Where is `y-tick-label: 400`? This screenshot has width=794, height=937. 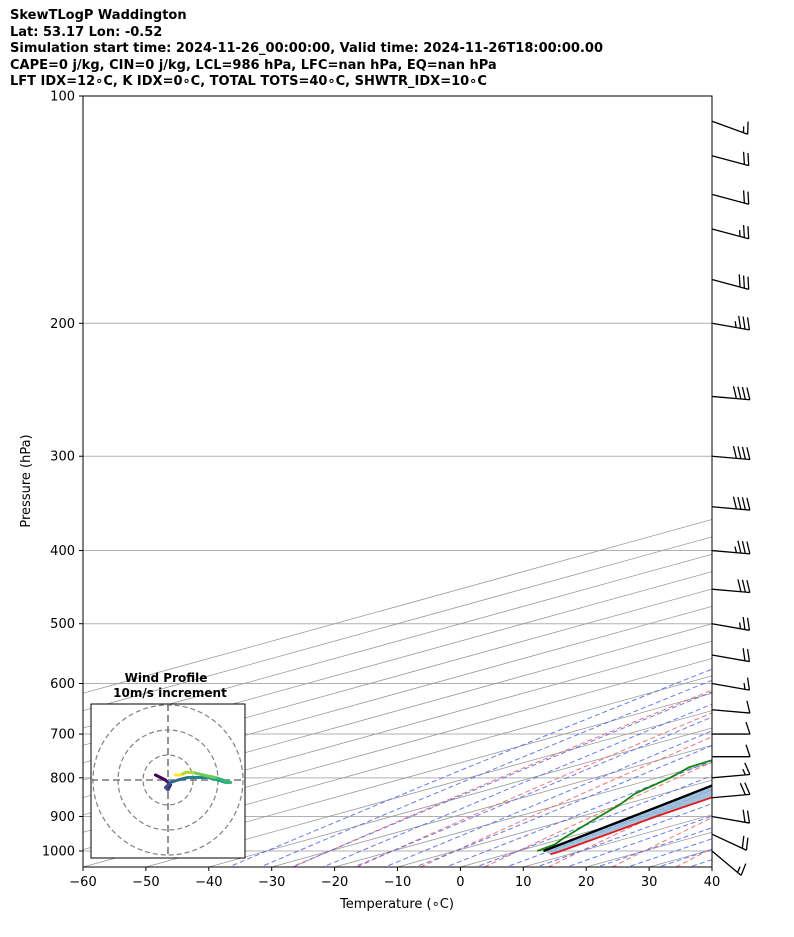 y-tick-label: 400 is located at coordinates (62, 551).